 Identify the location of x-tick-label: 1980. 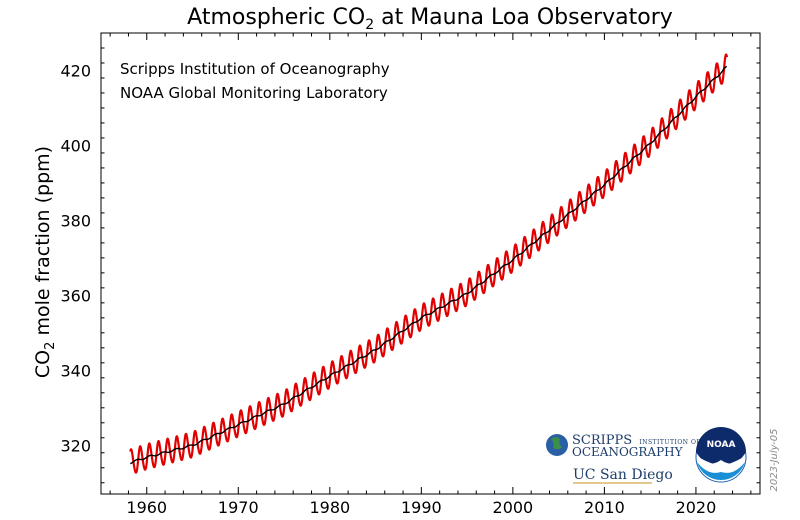
(329, 507).